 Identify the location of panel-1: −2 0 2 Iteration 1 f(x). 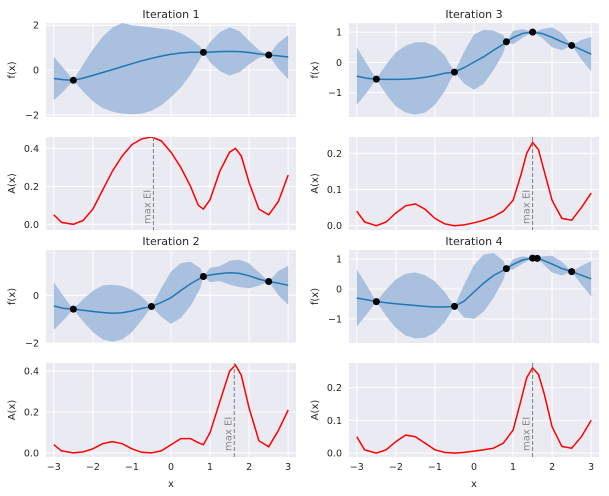
(151, 64).